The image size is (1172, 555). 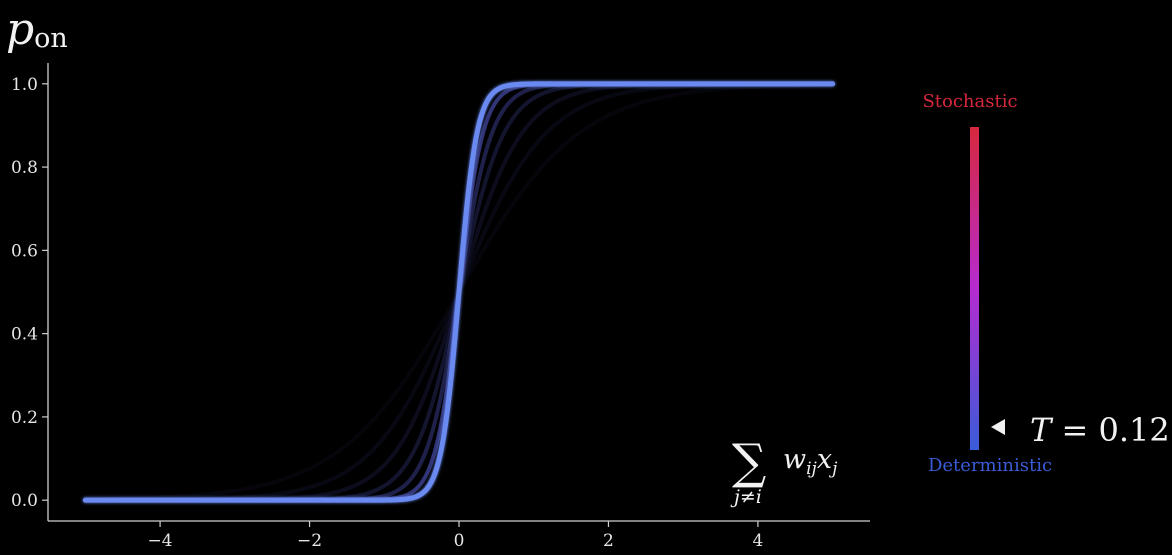 I want to click on temperature-readout: T = 0.12, so click(x=1100, y=430).